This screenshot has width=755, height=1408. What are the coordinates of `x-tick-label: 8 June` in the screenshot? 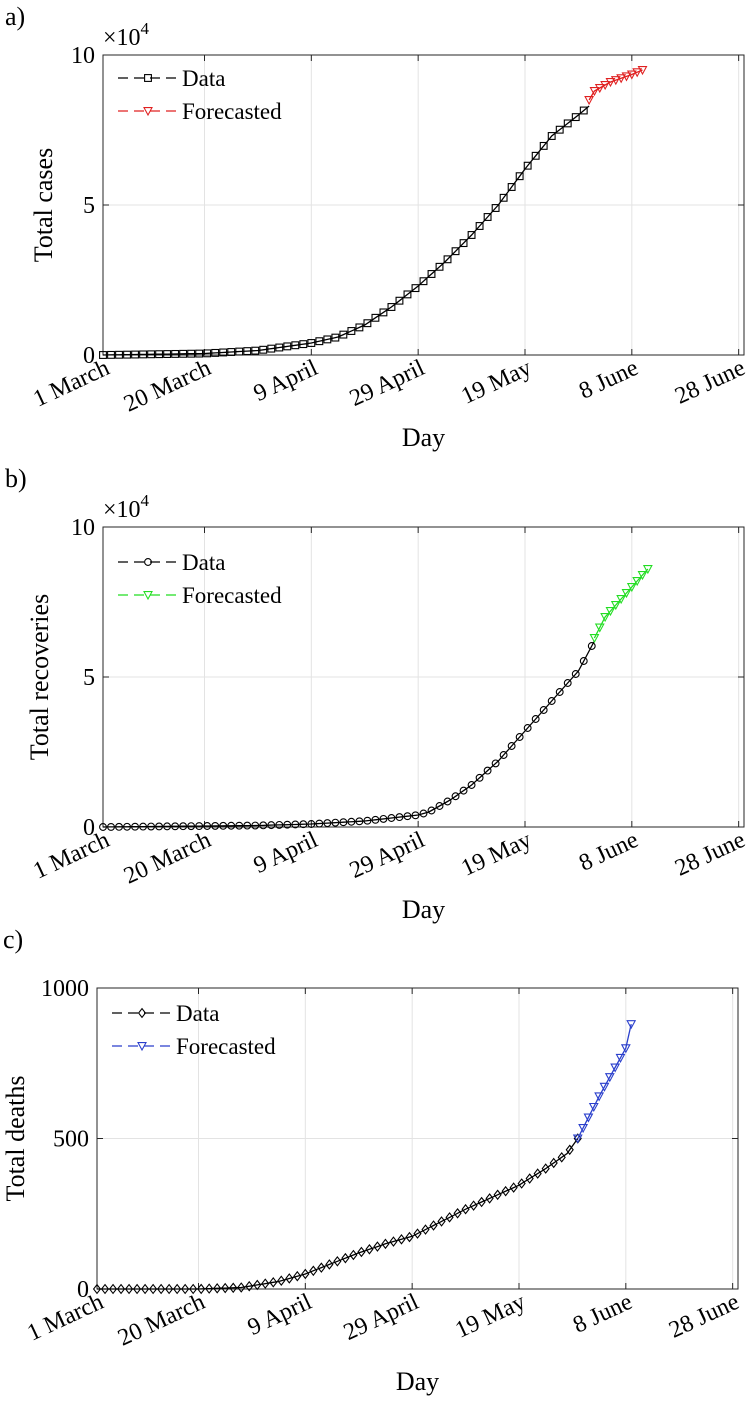 It's located at (602, 1314).